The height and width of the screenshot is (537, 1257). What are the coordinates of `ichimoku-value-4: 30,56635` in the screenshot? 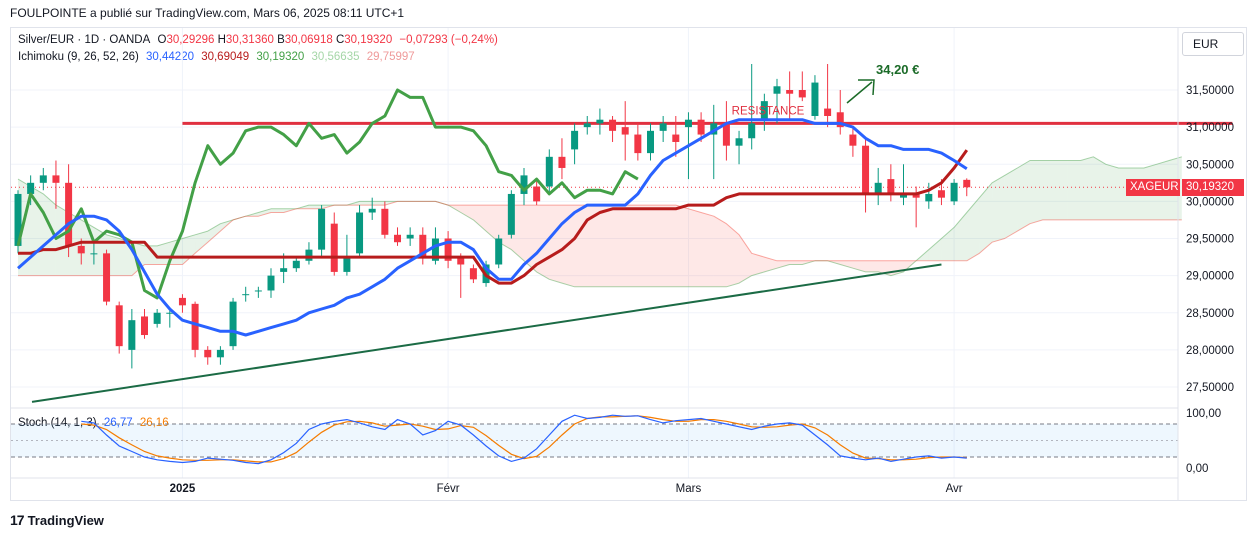 It's located at (335, 57).